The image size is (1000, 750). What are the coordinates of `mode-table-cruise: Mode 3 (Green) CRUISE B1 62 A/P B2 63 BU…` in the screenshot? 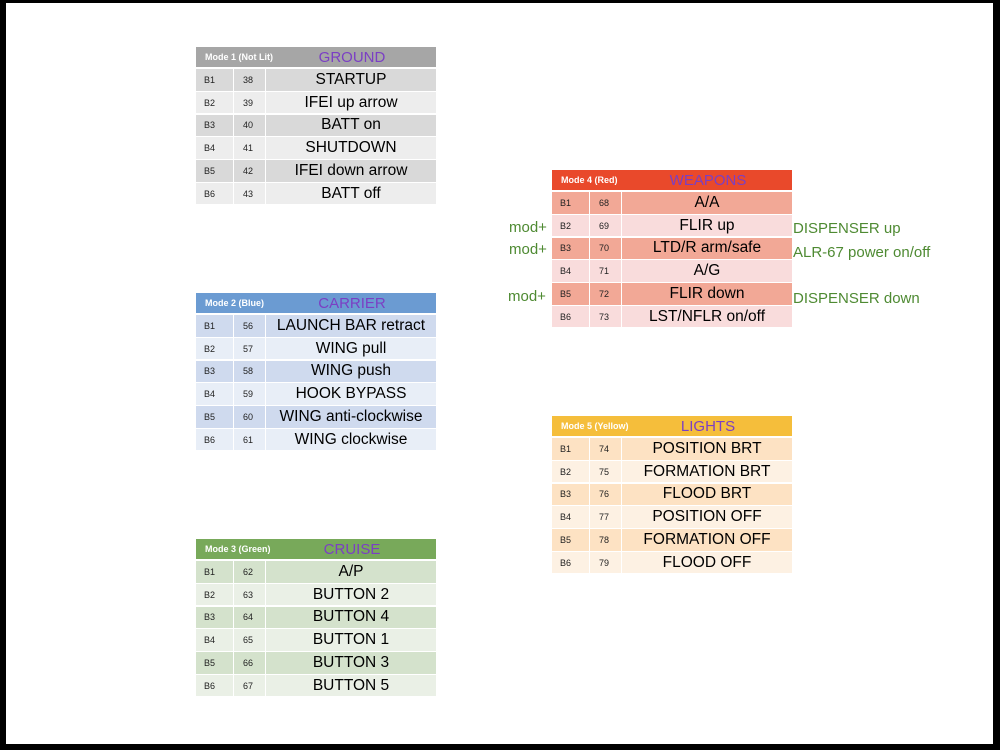 It's located at (316, 618).